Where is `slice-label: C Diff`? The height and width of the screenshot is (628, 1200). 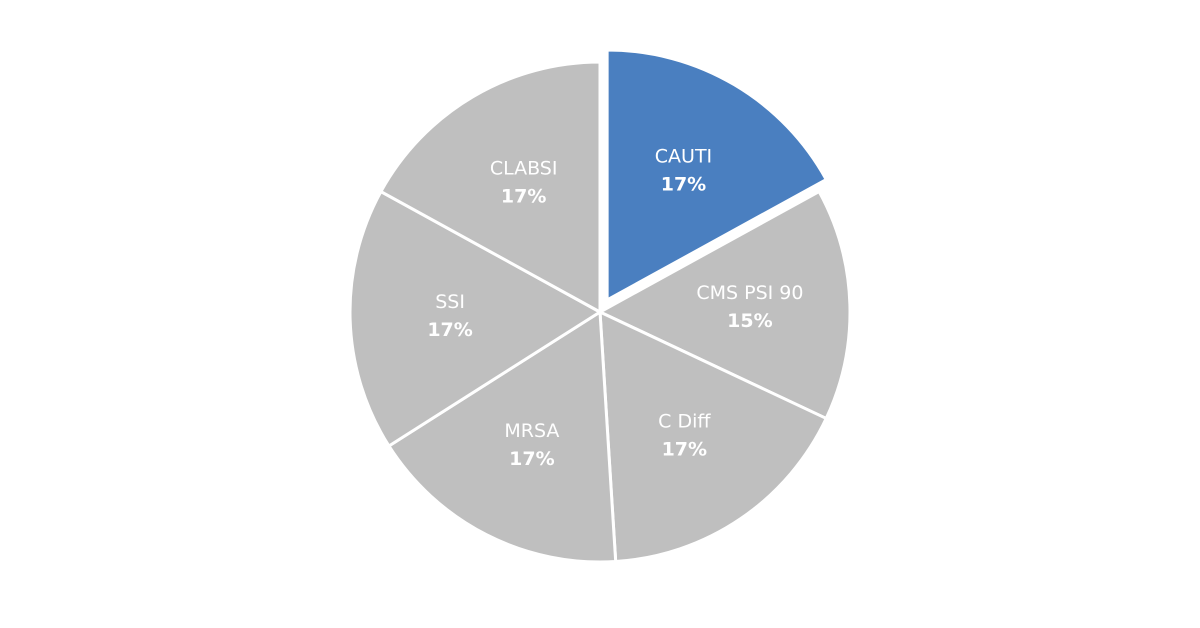 slice-label: C Diff is located at coordinates (684, 422).